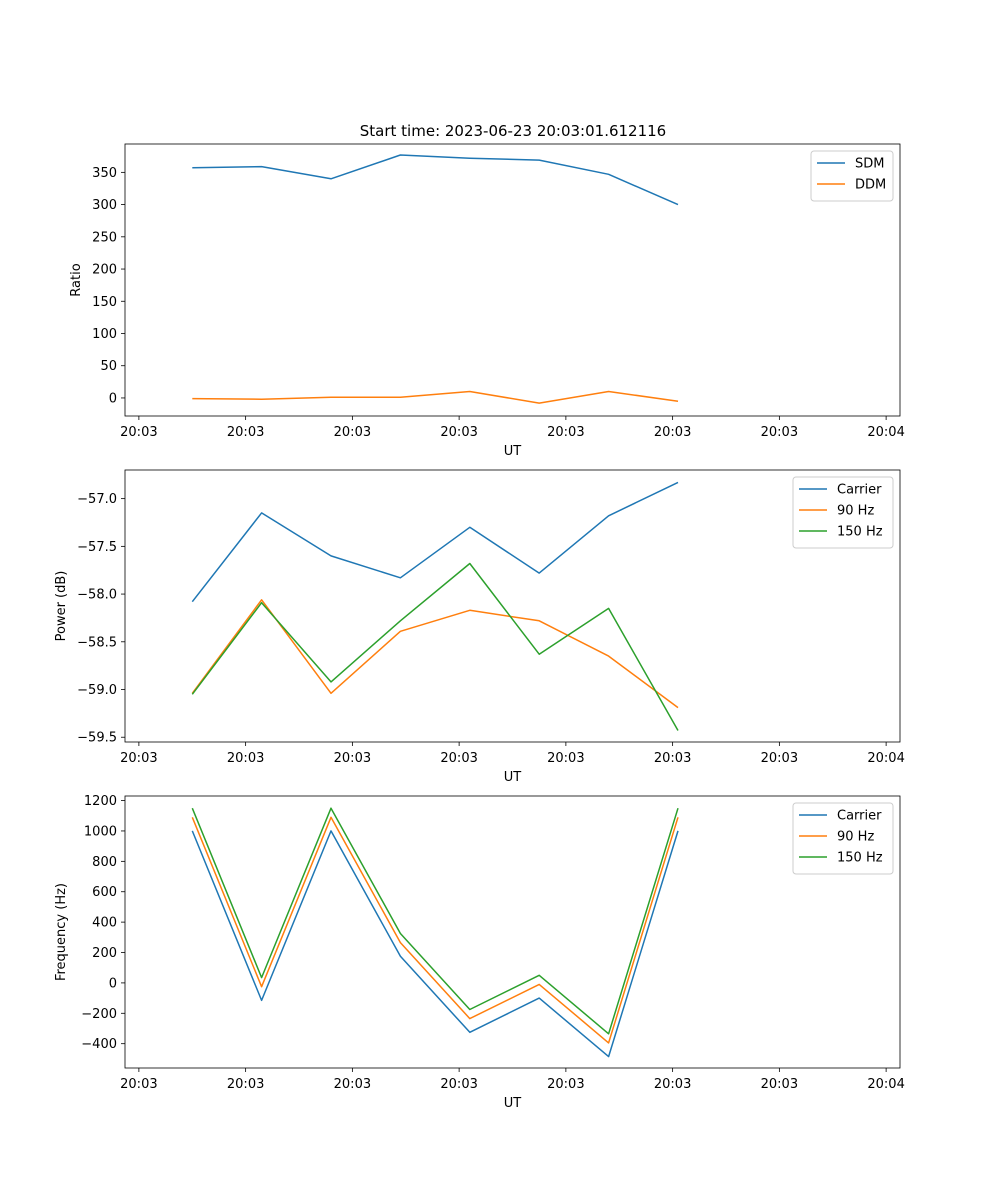  What do you see at coordinates (104, 334) in the screenshot?
I see `y-tick-label: 100` at bounding box center [104, 334].